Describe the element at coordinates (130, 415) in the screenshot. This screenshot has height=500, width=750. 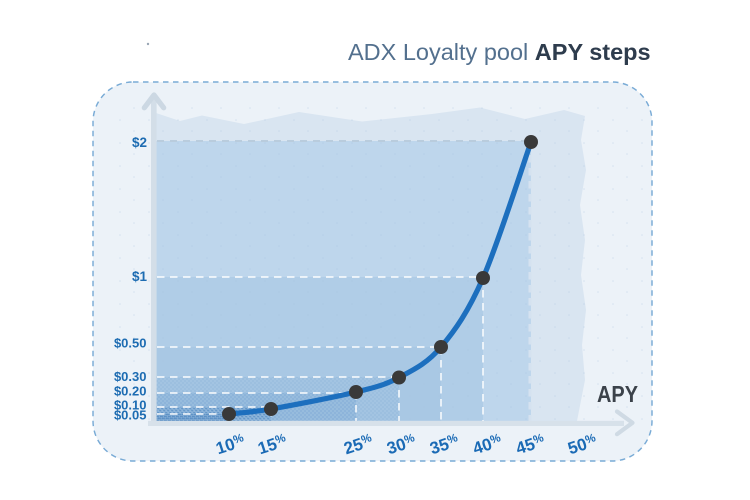
I see `svg-text: $0.05` at that location.